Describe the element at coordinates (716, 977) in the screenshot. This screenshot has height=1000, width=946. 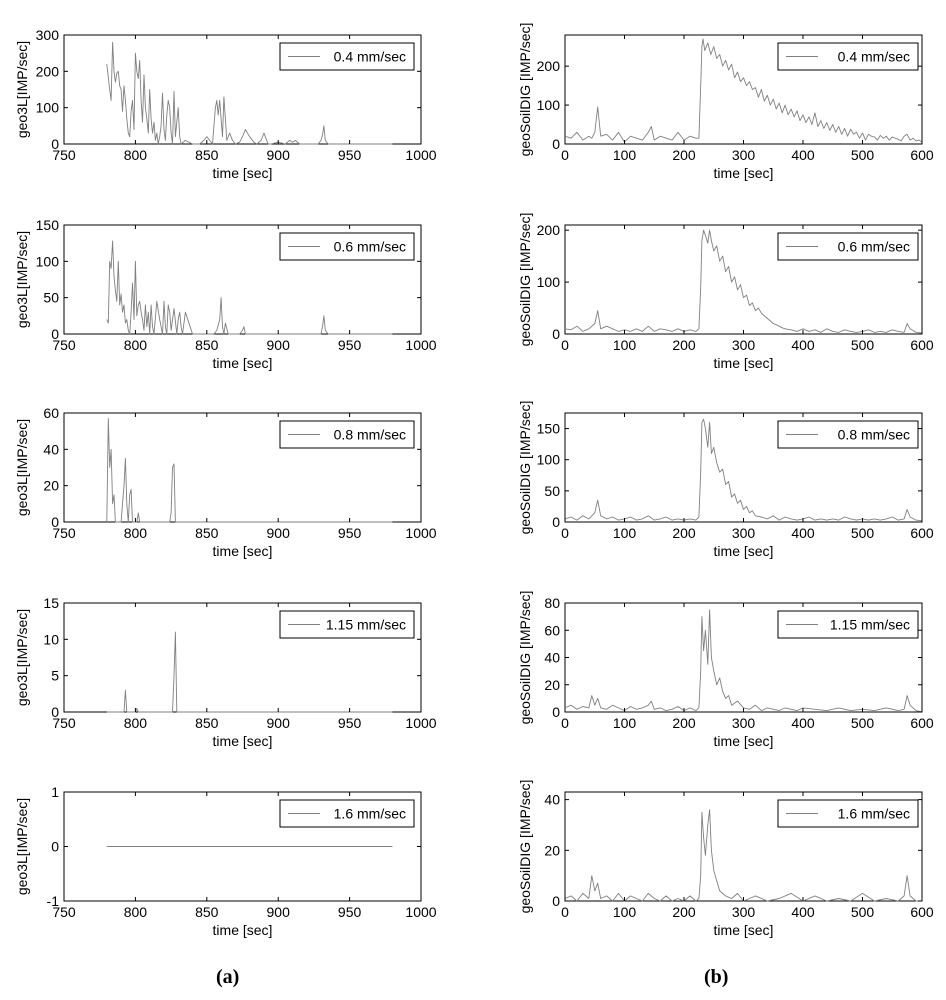
I see `panel-label-b: (b)` at that location.